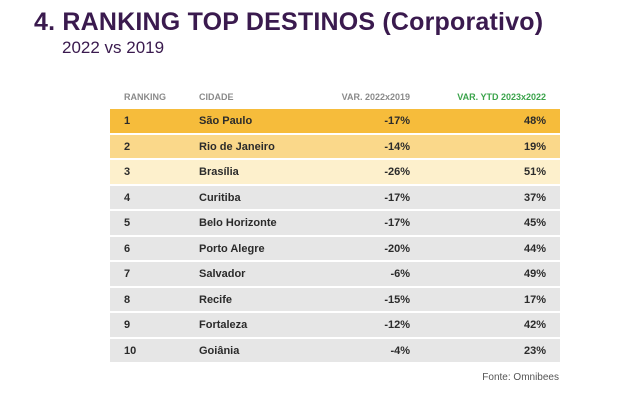 Image resolution: width=625 pixels, height=401 pixels. I want to click on cell-var: -12%, so click(397, 325).